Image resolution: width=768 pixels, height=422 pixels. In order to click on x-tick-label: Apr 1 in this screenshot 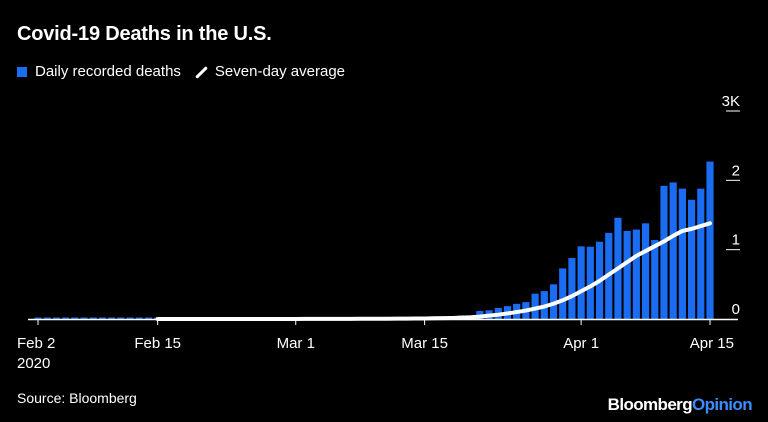, I will do `click(581, 343)`.